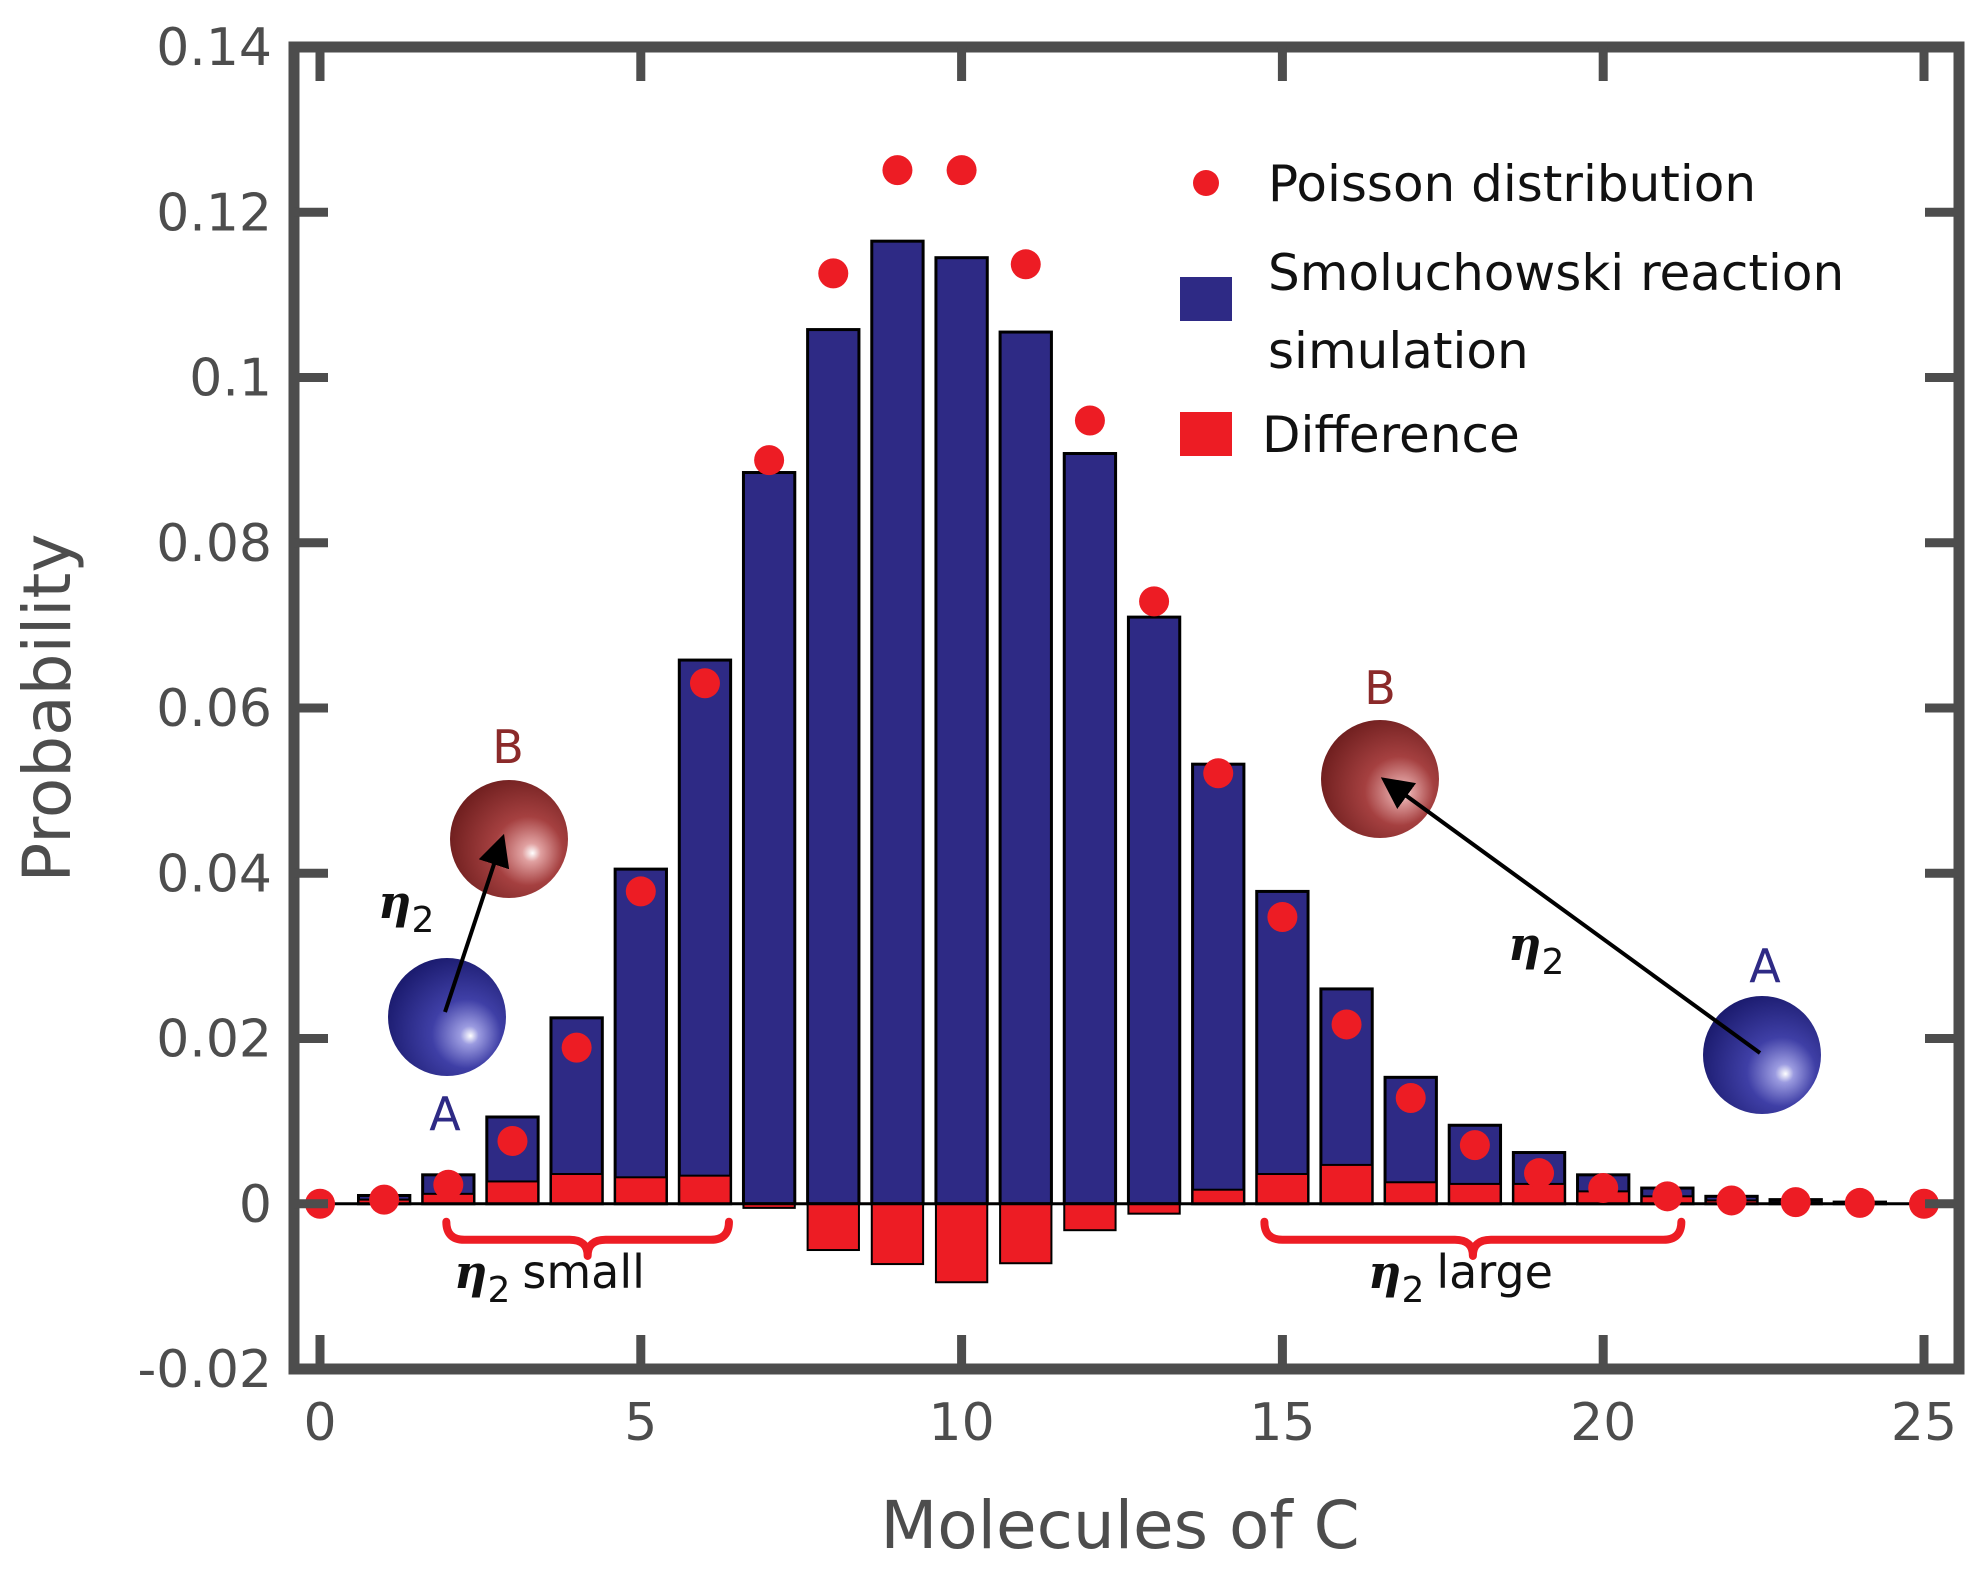  Describe the element at coordinates (962, 1423) in the screenshot. I see `x-tick-label: 10` at that location.